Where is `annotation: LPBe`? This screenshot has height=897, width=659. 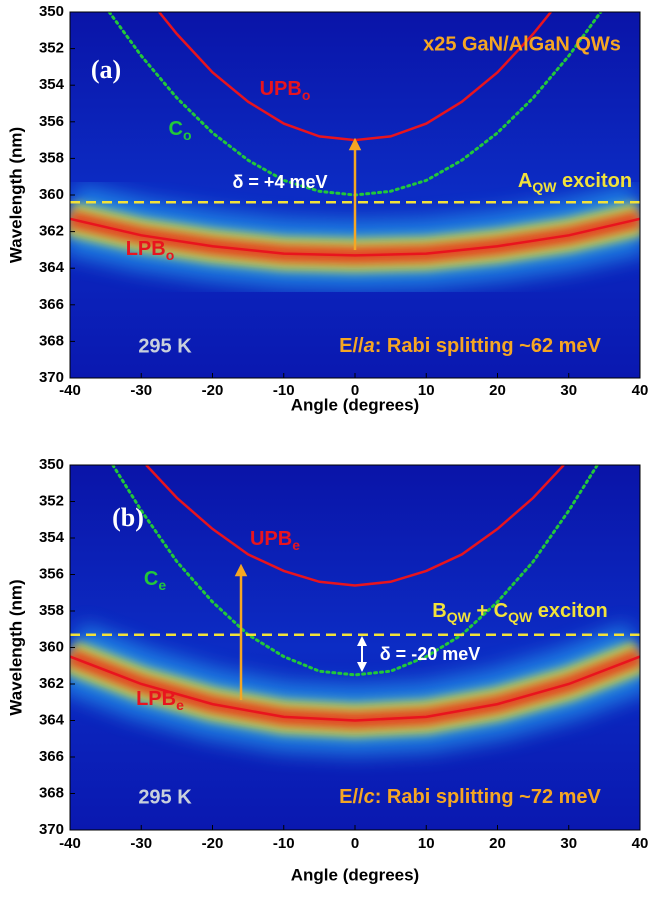
annotation: LPBe is located at coordinates (160, 700).